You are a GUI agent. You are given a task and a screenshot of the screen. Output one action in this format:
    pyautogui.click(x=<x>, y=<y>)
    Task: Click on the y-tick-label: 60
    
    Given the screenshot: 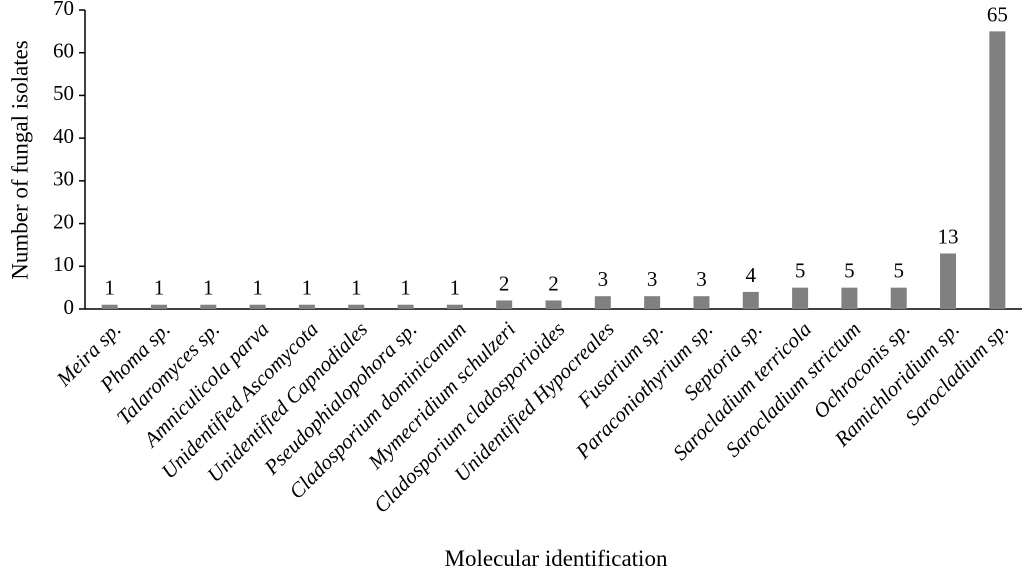 What is the action you would take?
    pyautogui.click(x=63, y=51)
    